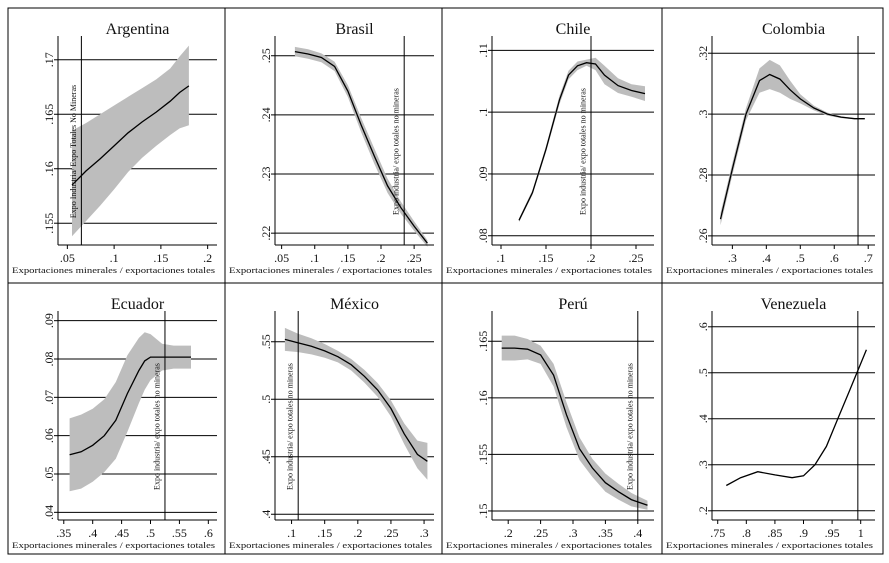  Describe the element at coordinates (483, 50) in the screenshot. I see `y-tick-label: .11` at that location.